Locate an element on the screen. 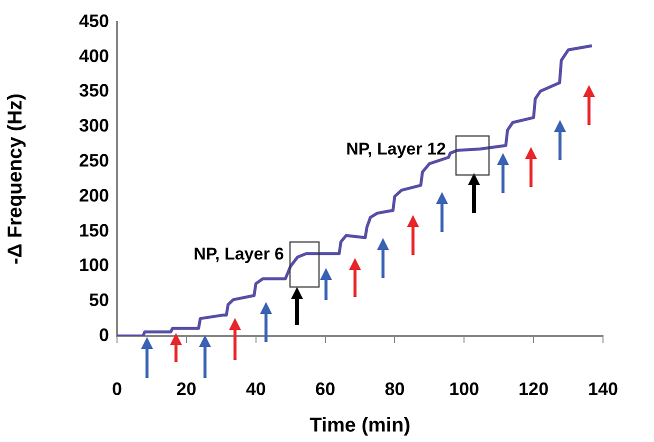 The height and width of the screenshot is (442, 654). y-tick-label: 0 is located at coordinates (103, 334).